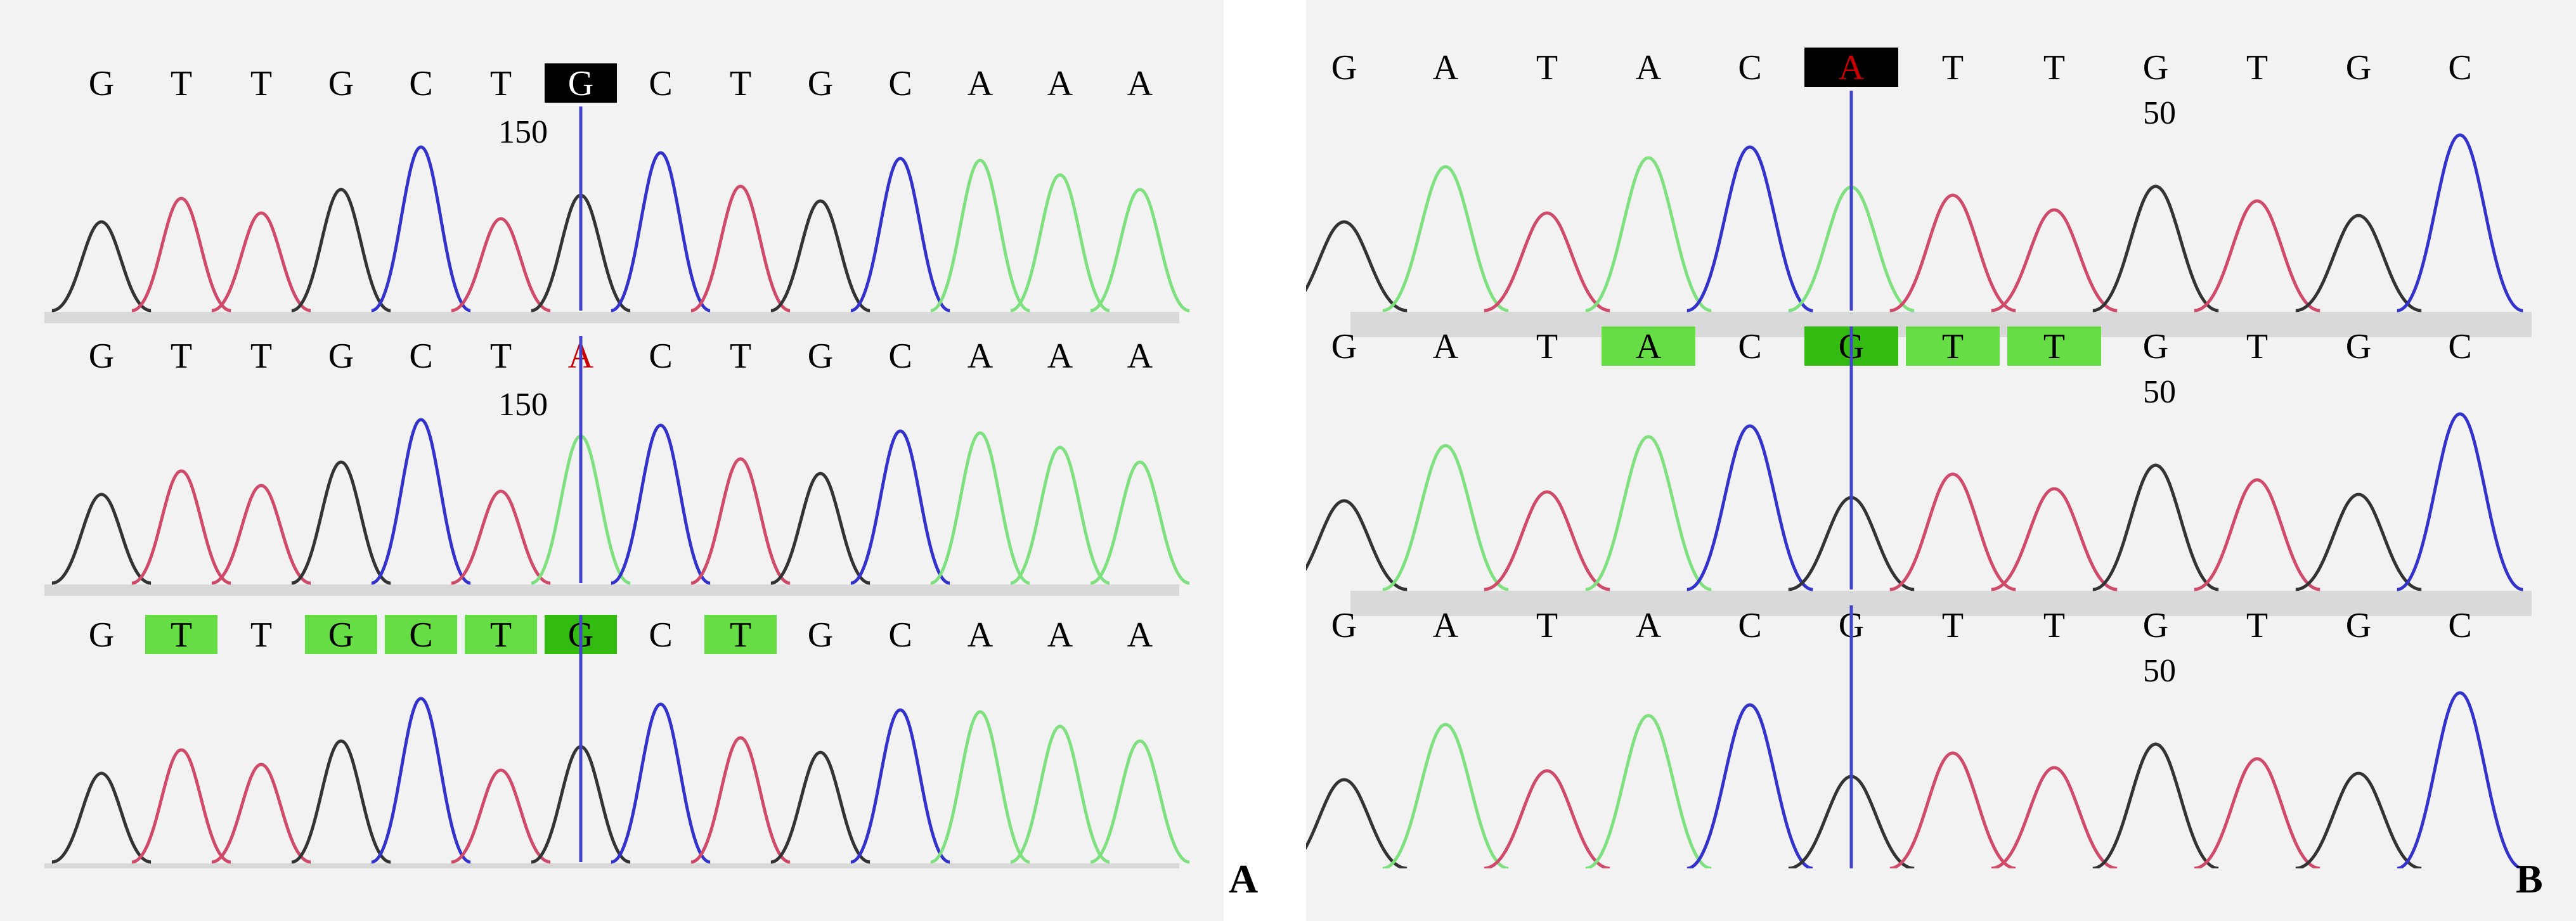 The height and width of the screenshot is (921, 2576). Describe the element at coordinates (611, 317) in the screenshot. I see `trace-track` at that location.